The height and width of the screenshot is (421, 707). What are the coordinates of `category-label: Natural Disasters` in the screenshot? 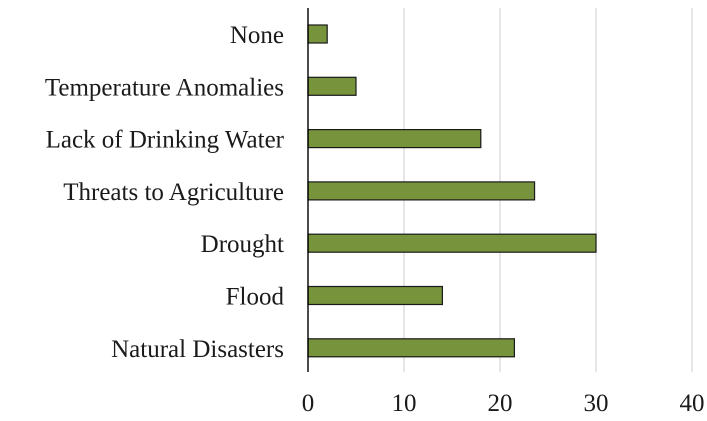 It's located at (197, 349).